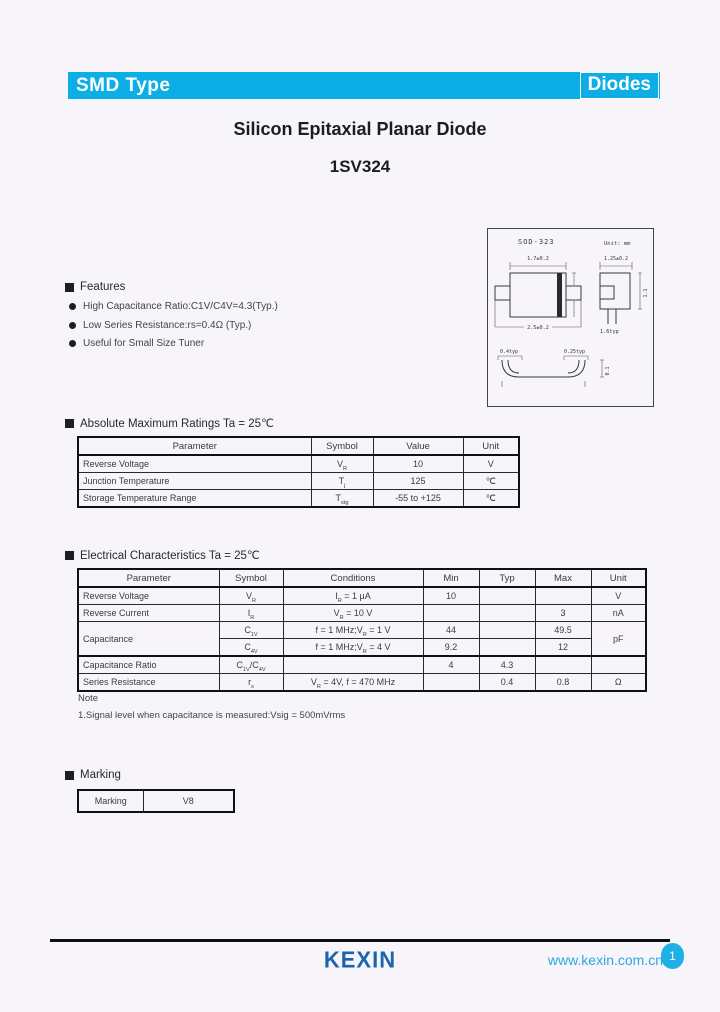  Describe the element at coordinates (617, 244) in the screenshot. I see `unit-label: Unit: mm` at that location.